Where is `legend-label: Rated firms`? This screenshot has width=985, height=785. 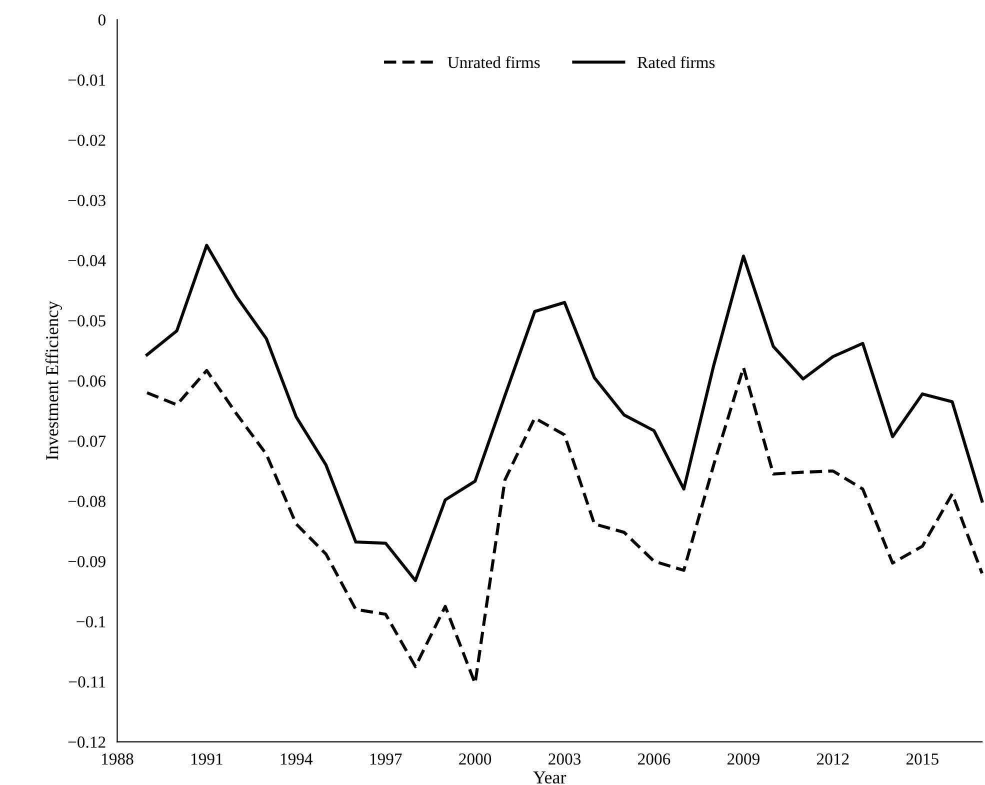 legend-label: Rated firms is located at coordinates (676, 62).